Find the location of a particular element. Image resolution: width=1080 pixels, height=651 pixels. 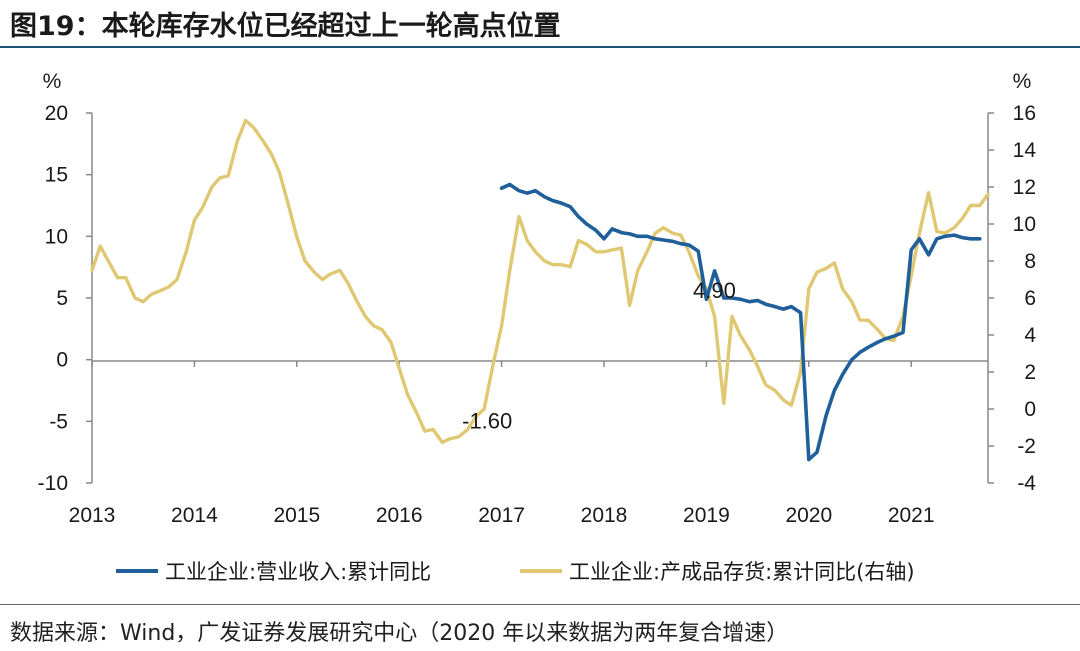

x-tick-label: 2019 is located at coordinates (706, 515).